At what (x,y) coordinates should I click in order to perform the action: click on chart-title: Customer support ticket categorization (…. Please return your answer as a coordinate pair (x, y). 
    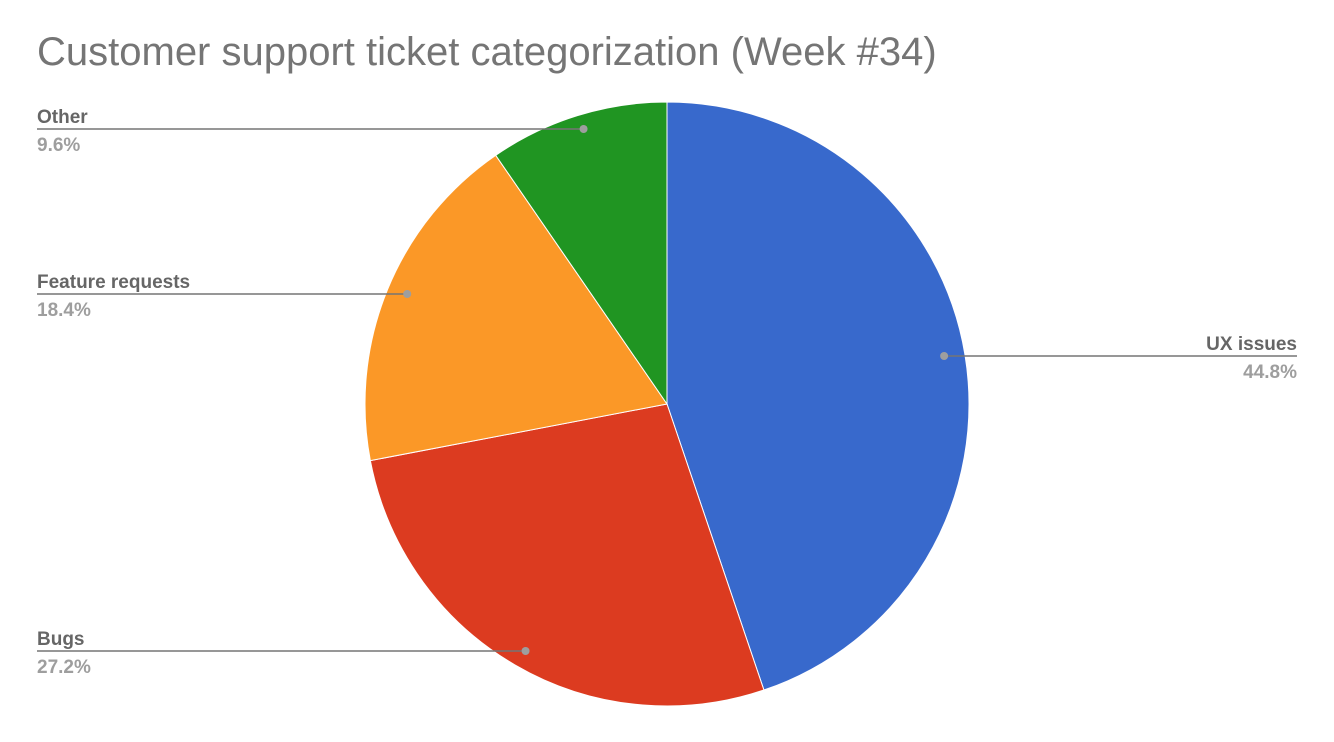
    Looking at the image, I should click on (487, 52).